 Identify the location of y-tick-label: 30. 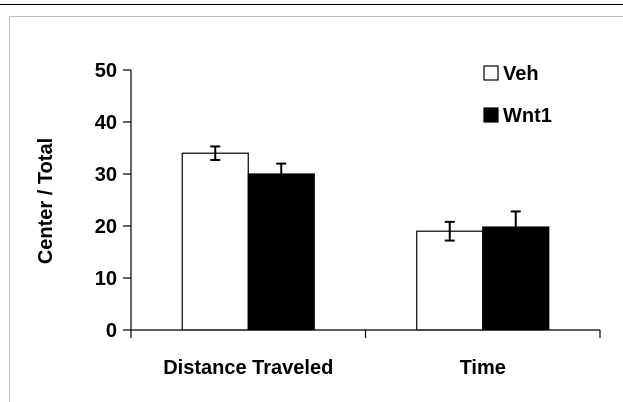
(106, 175).